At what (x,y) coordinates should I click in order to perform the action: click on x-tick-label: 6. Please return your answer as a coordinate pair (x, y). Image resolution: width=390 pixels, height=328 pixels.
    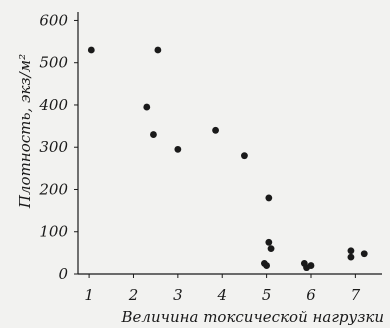
    Looking at the image, I should click on (311, 295).